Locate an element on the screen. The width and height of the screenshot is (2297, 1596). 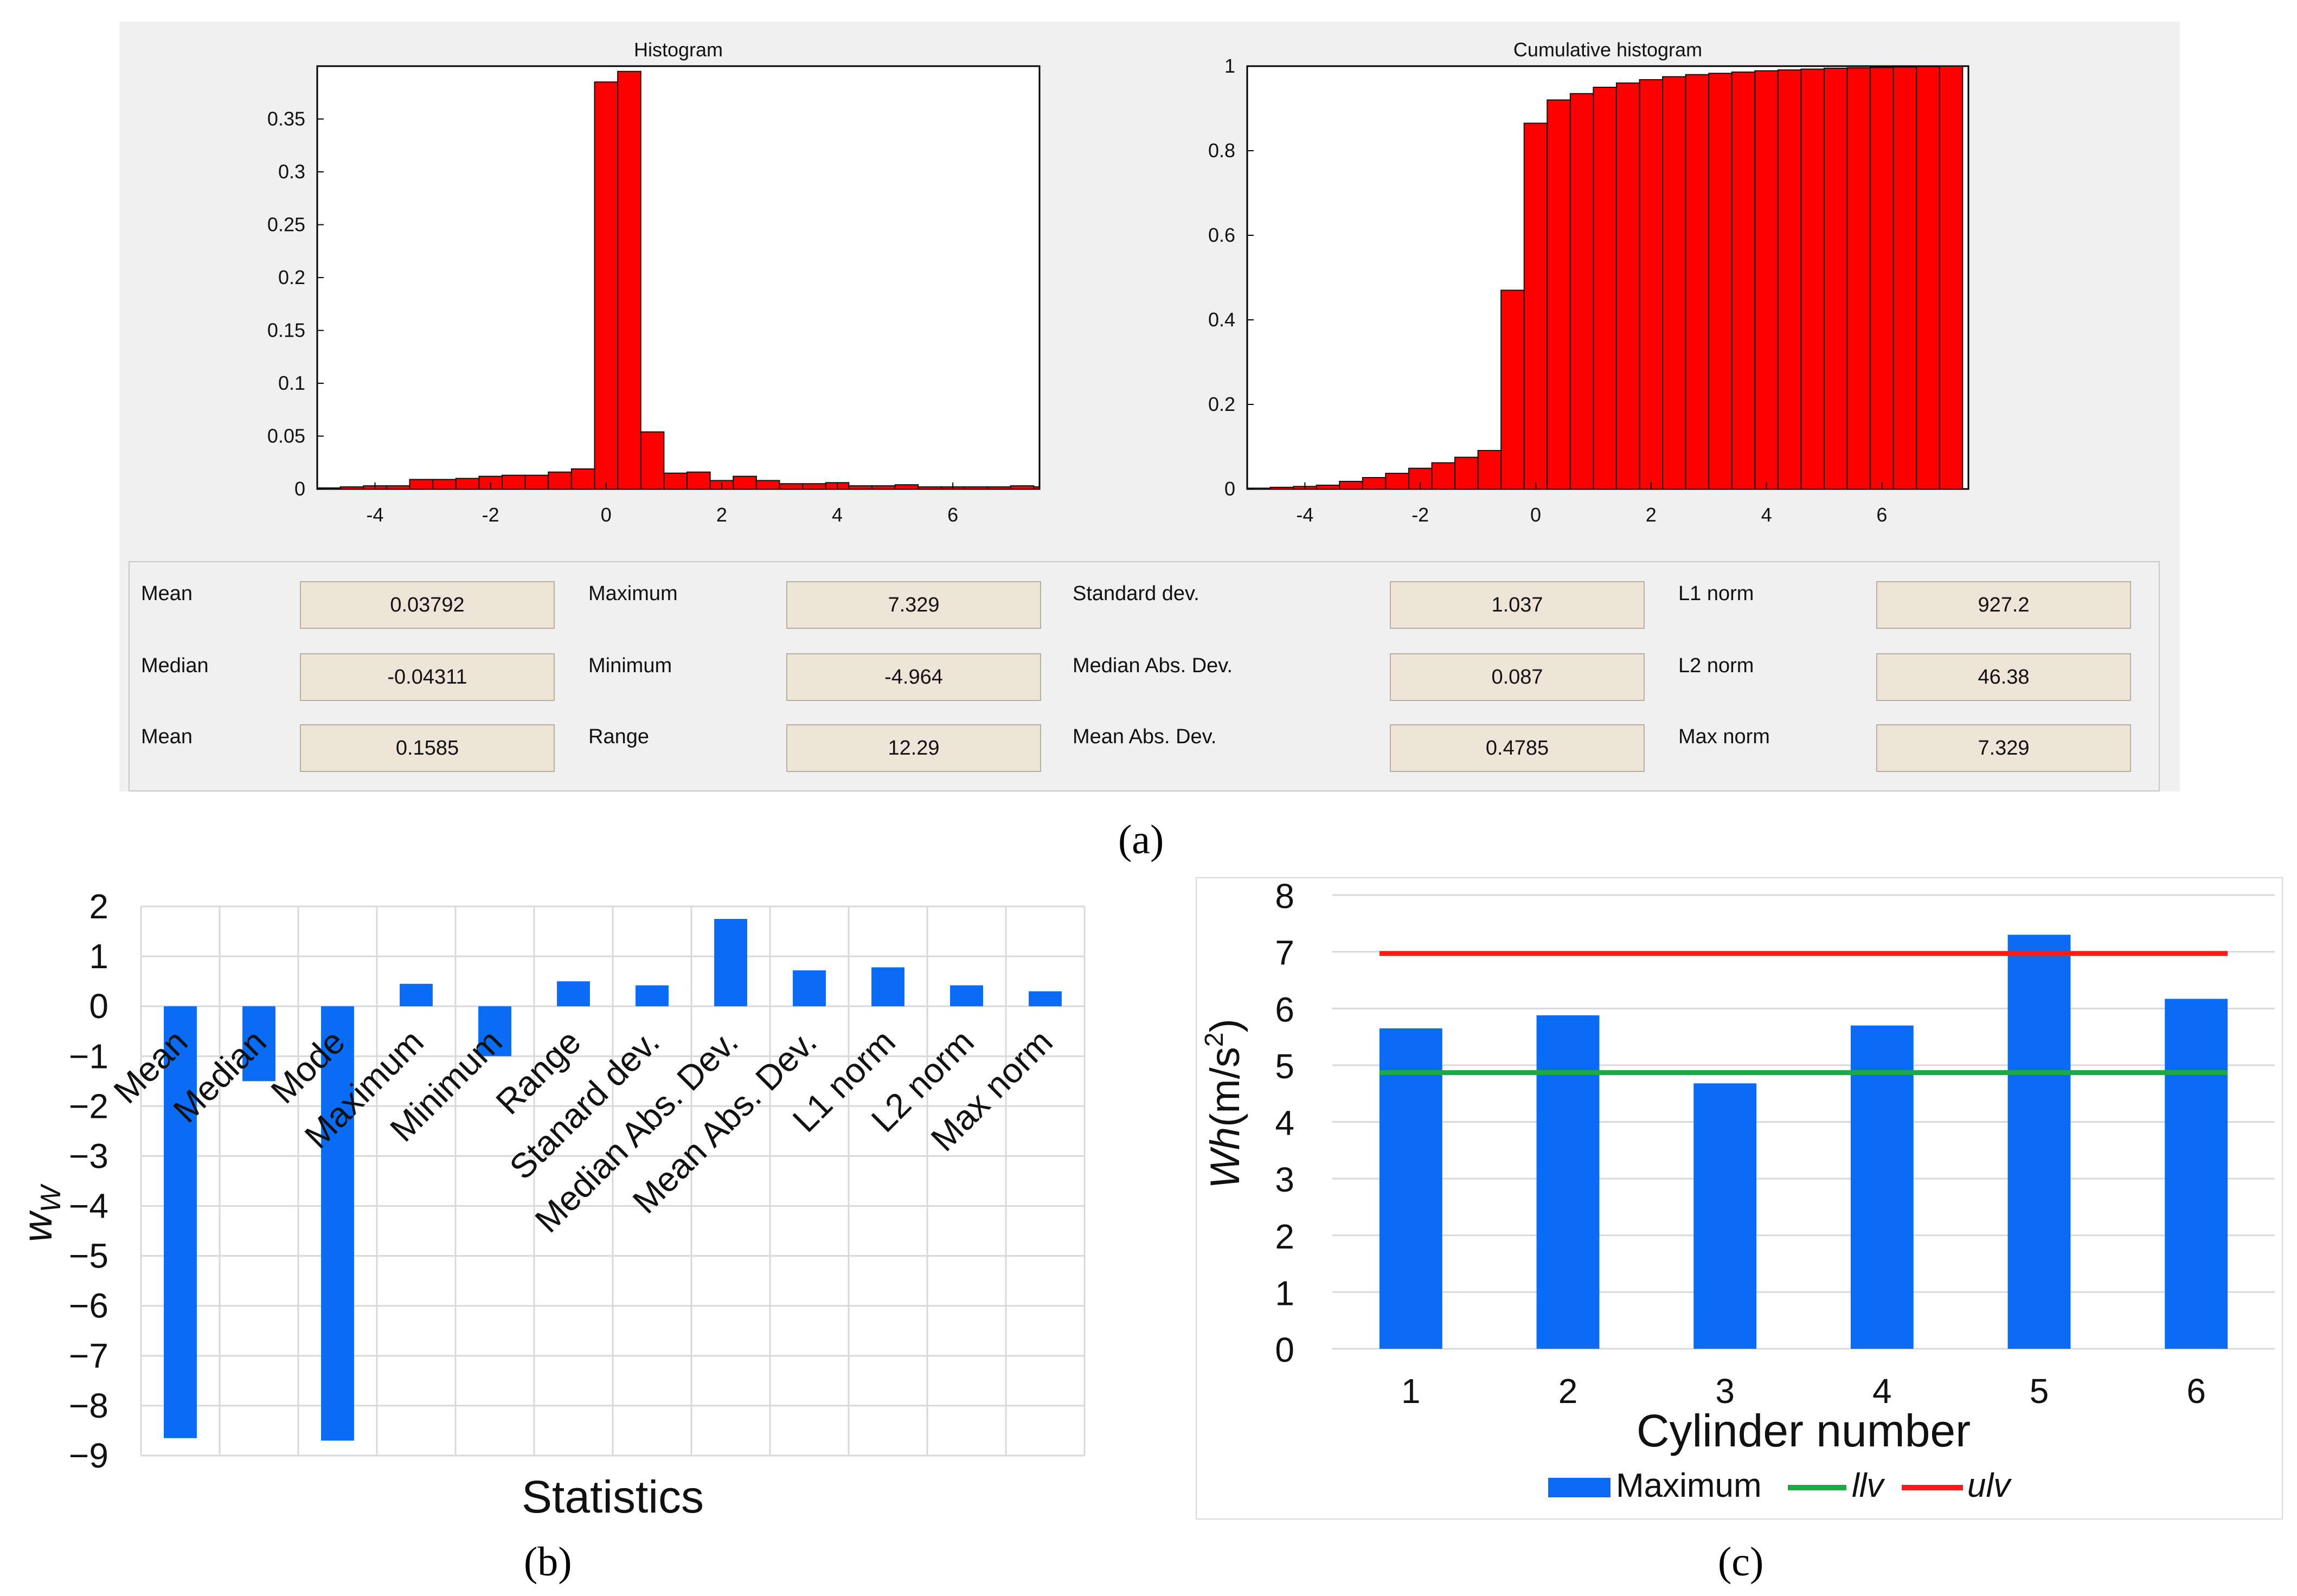
bar-mean is located at coordinates (180, 1222).